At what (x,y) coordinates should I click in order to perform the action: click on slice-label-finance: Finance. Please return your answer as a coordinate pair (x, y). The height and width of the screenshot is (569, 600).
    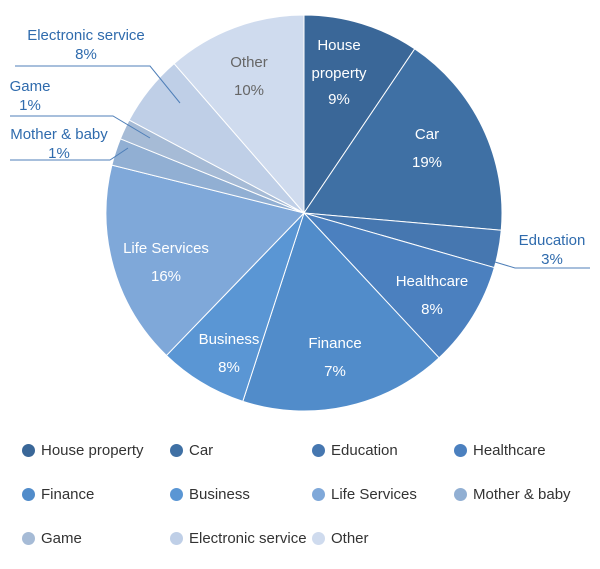
    Looking at the image, I should click on (334, 343).